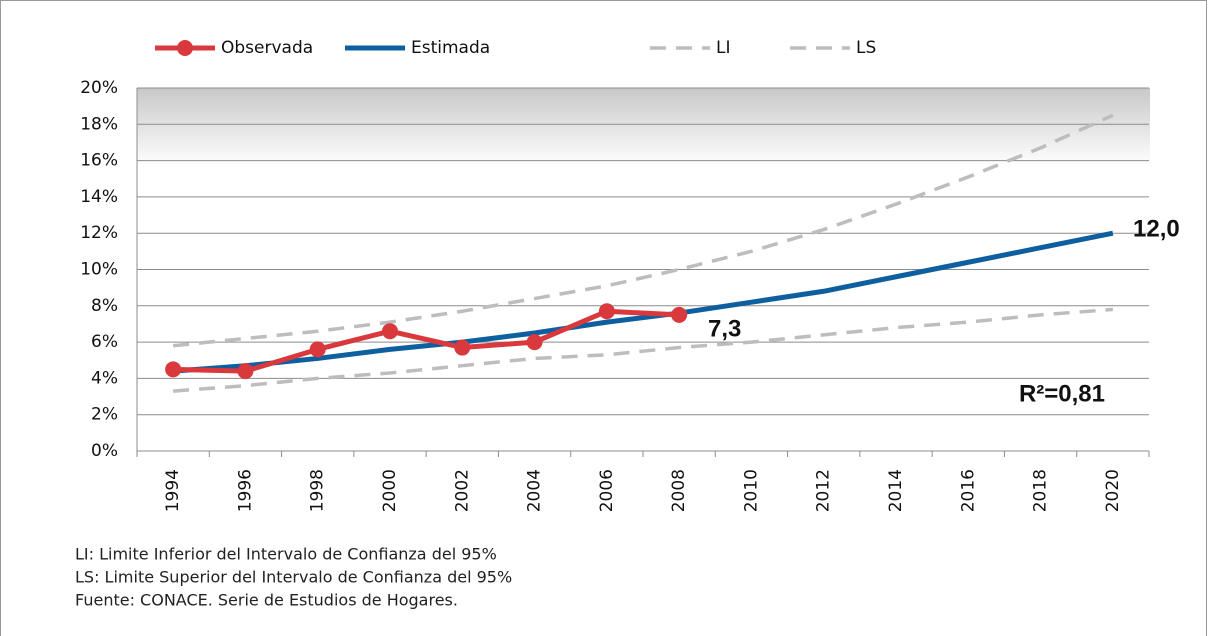  Describe the element at coordinates (99, 233) in the screenshot. I see `y-tick-label: 12%` at that location.